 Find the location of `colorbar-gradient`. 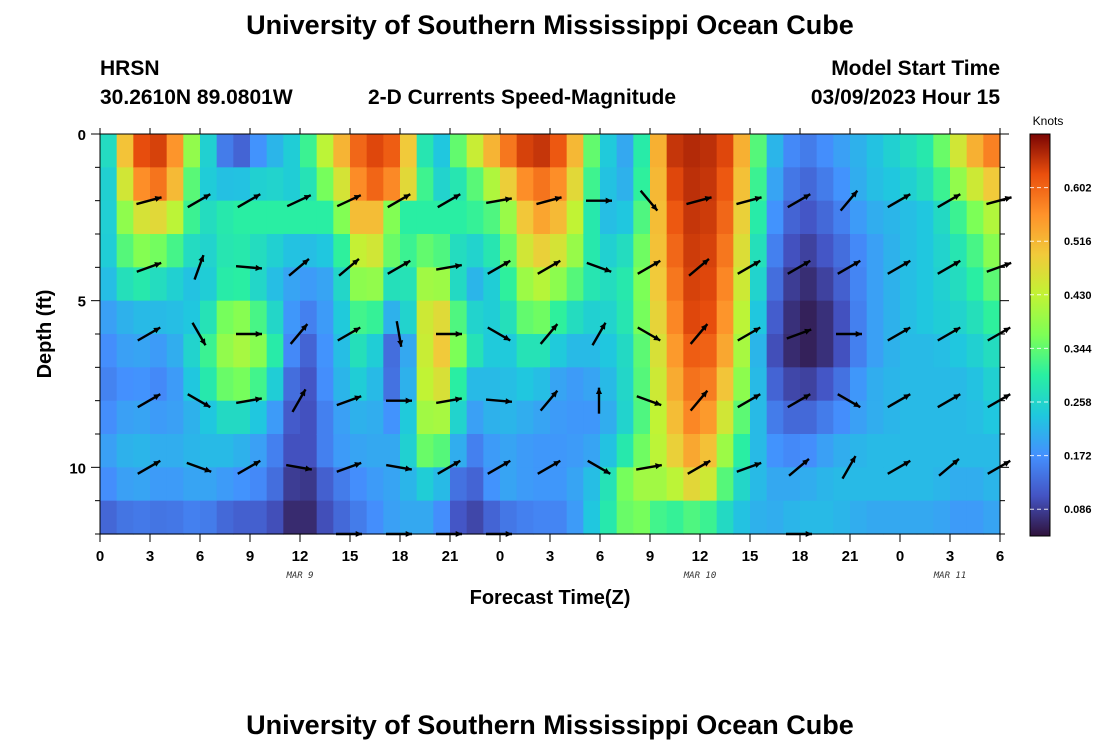

colorbar-gradient is located at coordinates (1040, 335).